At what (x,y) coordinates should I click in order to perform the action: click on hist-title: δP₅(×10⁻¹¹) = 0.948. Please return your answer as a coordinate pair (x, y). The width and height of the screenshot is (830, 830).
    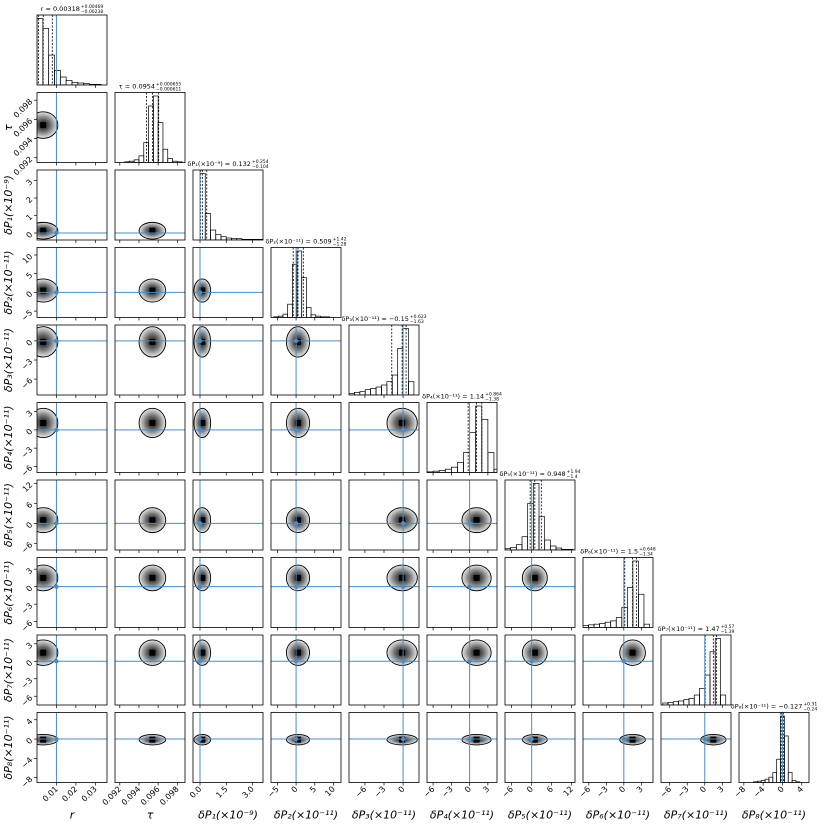
    Looking at the image, I should click on (533, 474).